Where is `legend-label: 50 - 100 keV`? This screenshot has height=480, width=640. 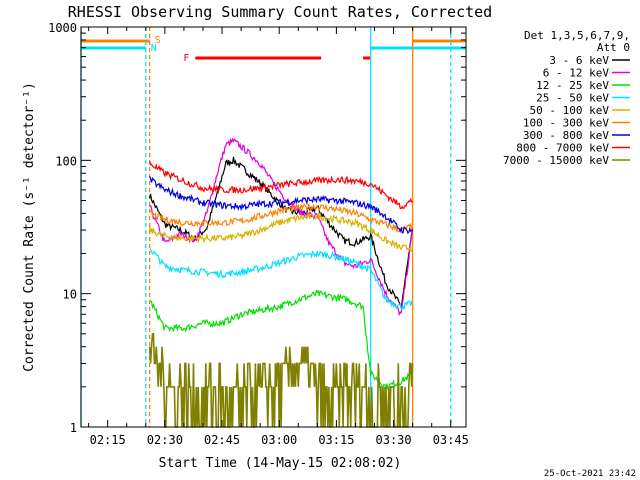
legend-label: 50 - 100 keV is located at coordinates (570, 110).